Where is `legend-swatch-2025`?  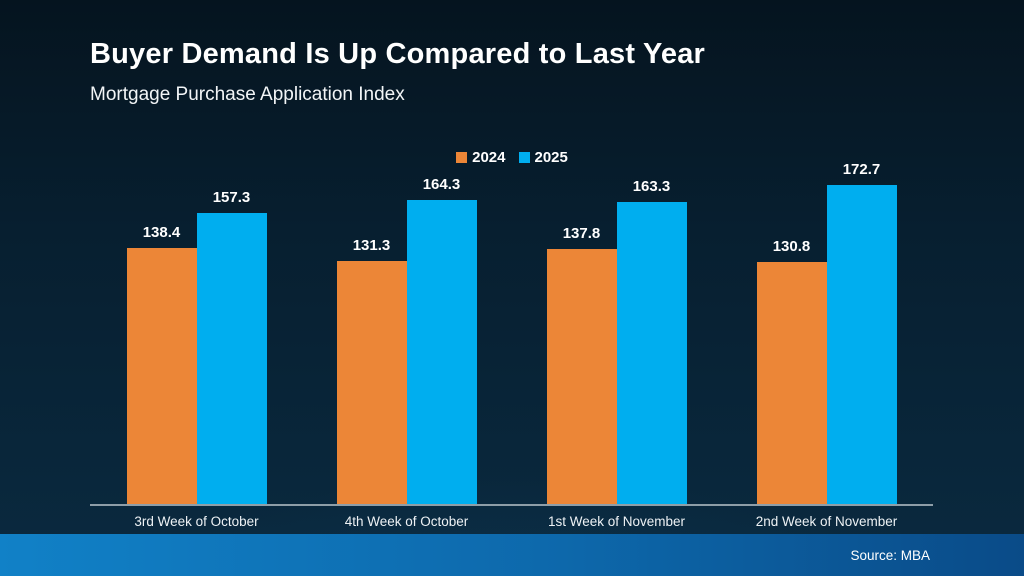 legend-swatch-2025 is located at coordinates (524, 157).